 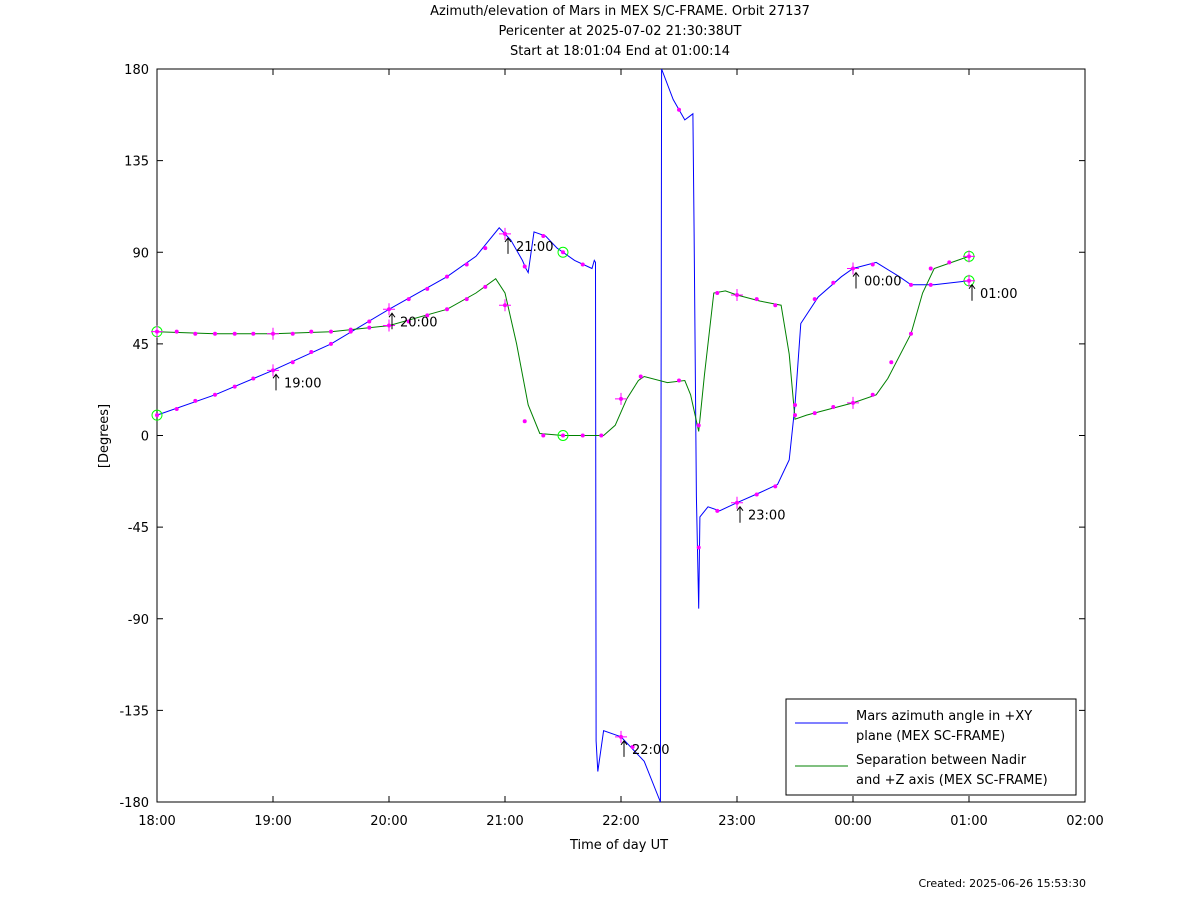 What do you see at coordinates (998, 294) in the screenshot?
I see `time-annotation-label: 01:00` at bounding box center [998, 294].